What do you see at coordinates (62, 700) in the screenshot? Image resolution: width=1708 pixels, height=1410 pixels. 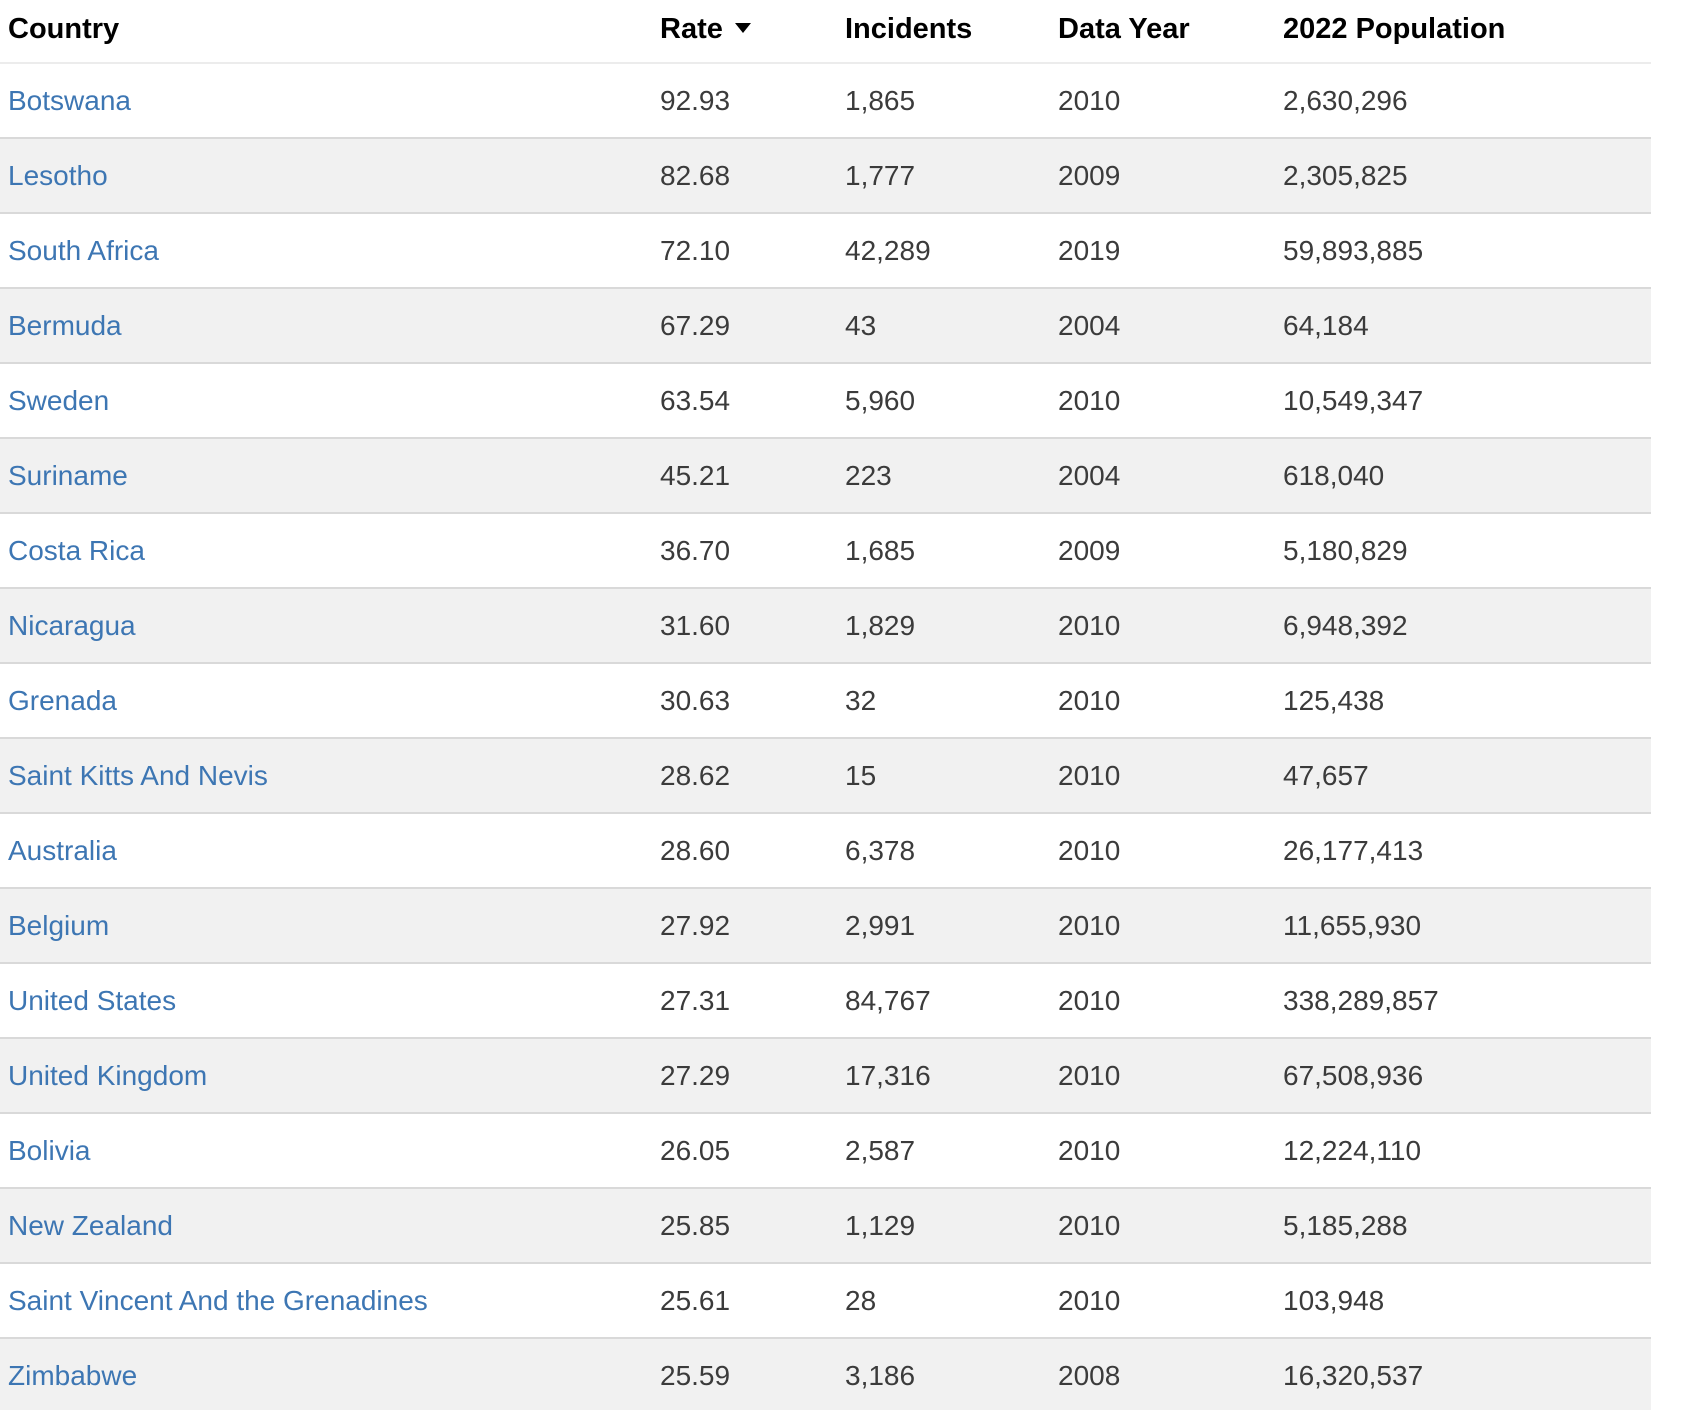 I see `country-link: Grenada` at bounding box center [62, 700].